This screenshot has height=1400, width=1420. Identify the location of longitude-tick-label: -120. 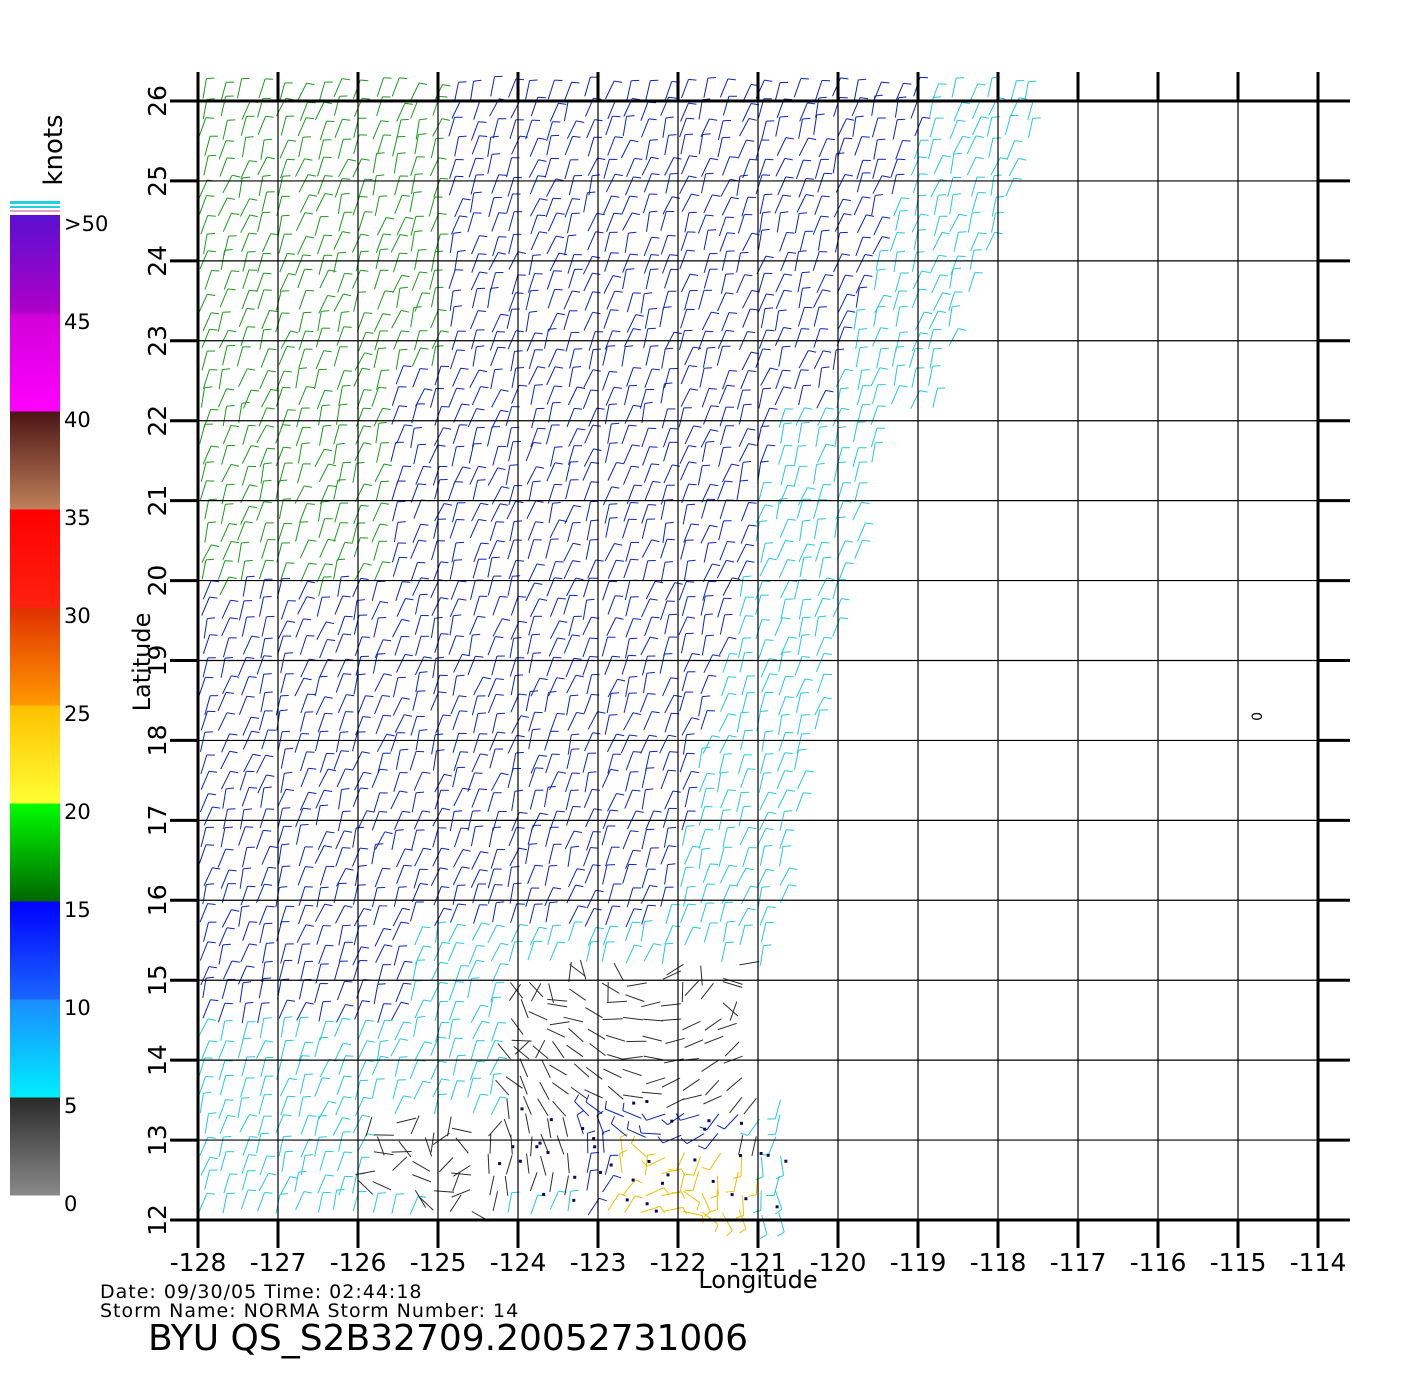
(838, 1262).